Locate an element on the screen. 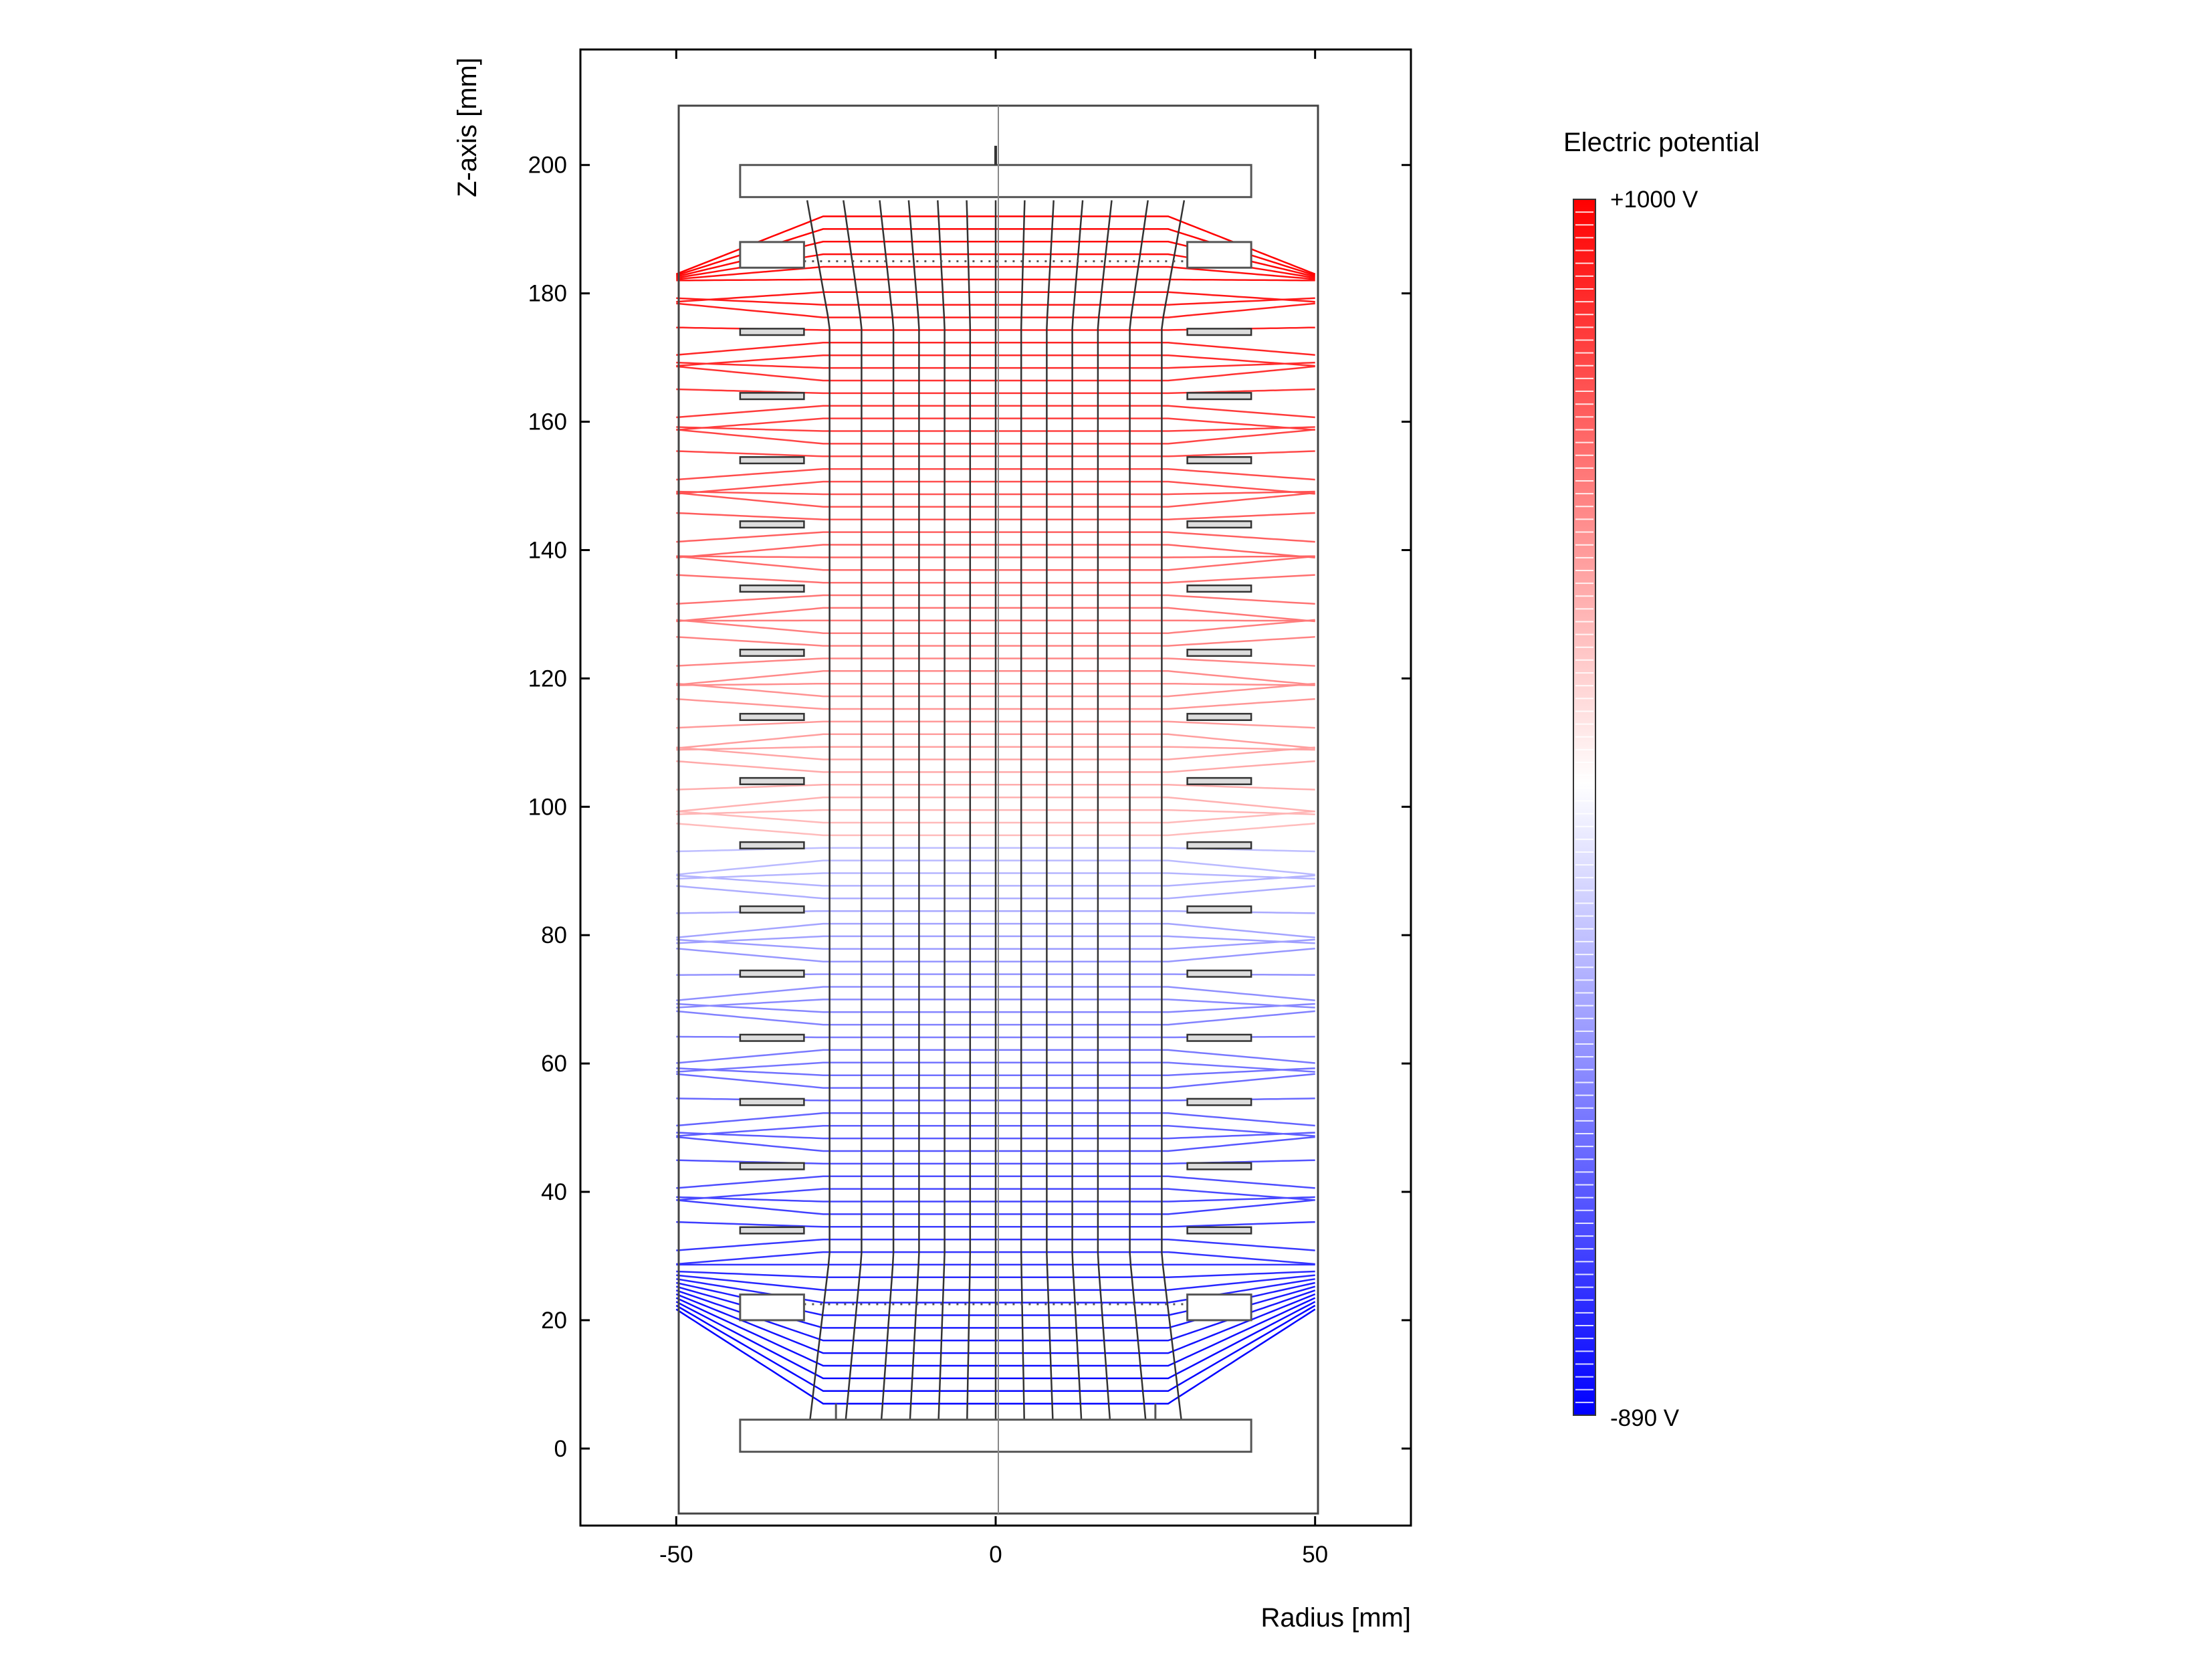 The height and width of the screenshot is (1658, 2212). y-tick-label: 60 is located at coordinates (554, 1064).